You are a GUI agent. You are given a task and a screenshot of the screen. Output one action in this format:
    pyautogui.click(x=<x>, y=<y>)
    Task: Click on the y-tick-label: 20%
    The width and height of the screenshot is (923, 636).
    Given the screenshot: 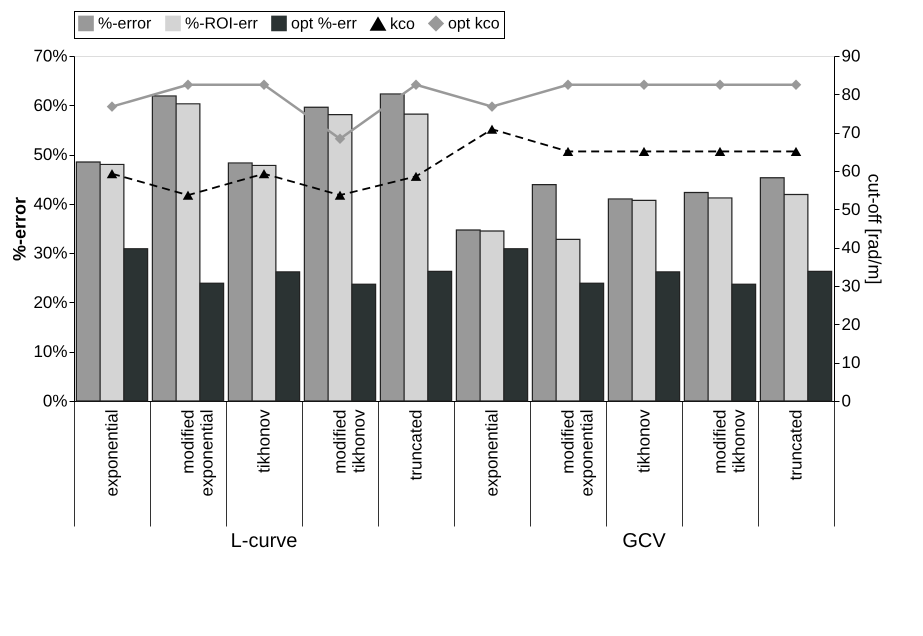 What is the action you would take?
    pyautogui.click(x=50, y=302)
    